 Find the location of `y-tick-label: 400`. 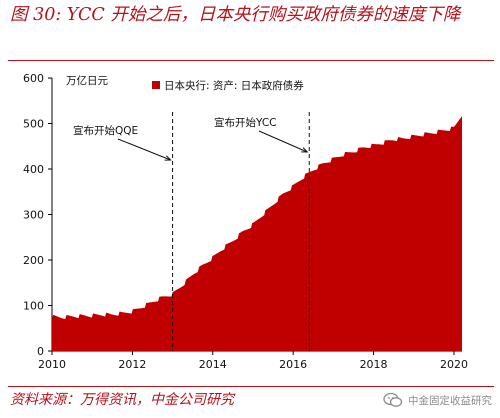

y-tick-label: 400 is located at coordinates (33, 169).